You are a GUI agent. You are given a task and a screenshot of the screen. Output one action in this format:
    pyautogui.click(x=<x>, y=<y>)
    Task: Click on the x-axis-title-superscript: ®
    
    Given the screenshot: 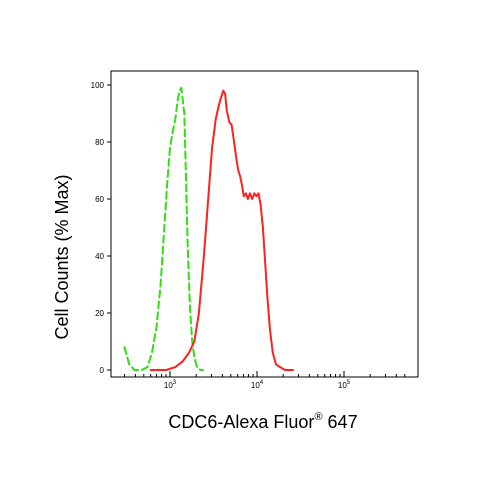 What is the action you would take?
    pyautogui.click(x=318, y=417)
    